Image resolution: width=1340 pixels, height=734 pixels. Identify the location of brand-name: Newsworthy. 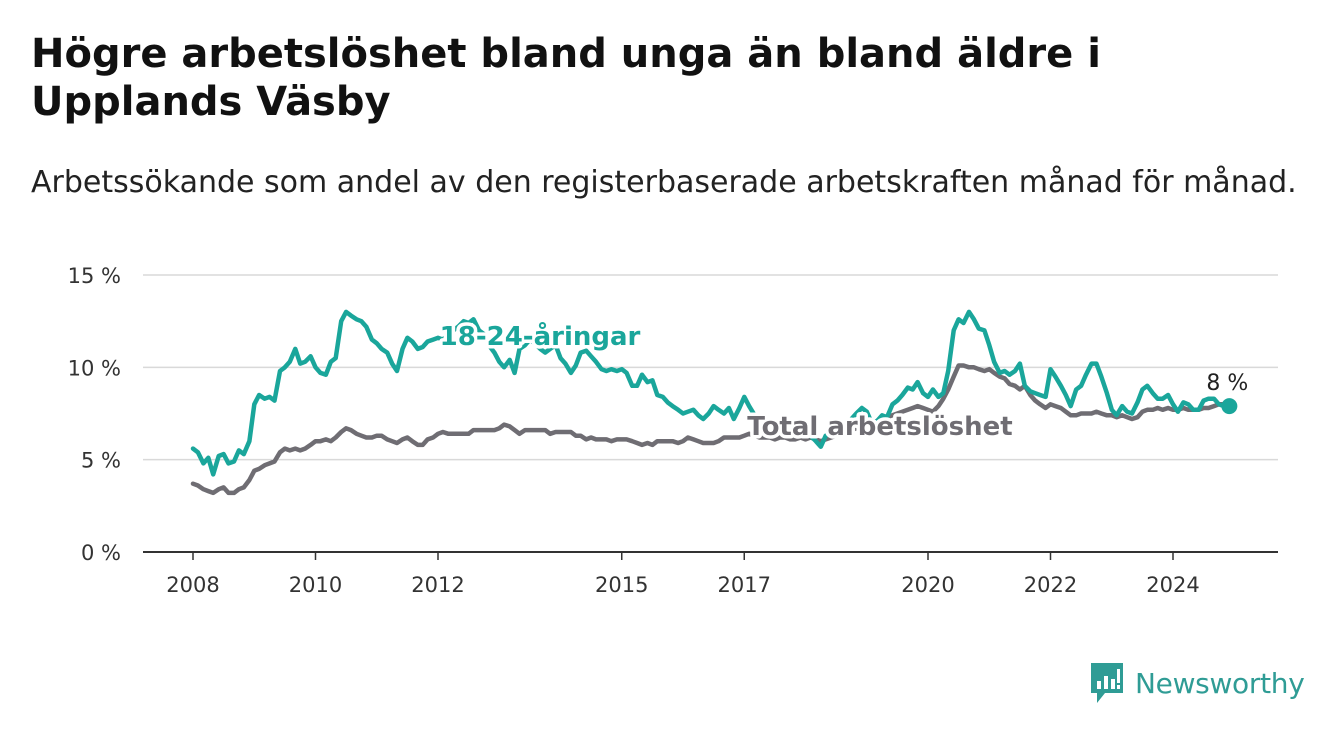
(1220, 683).